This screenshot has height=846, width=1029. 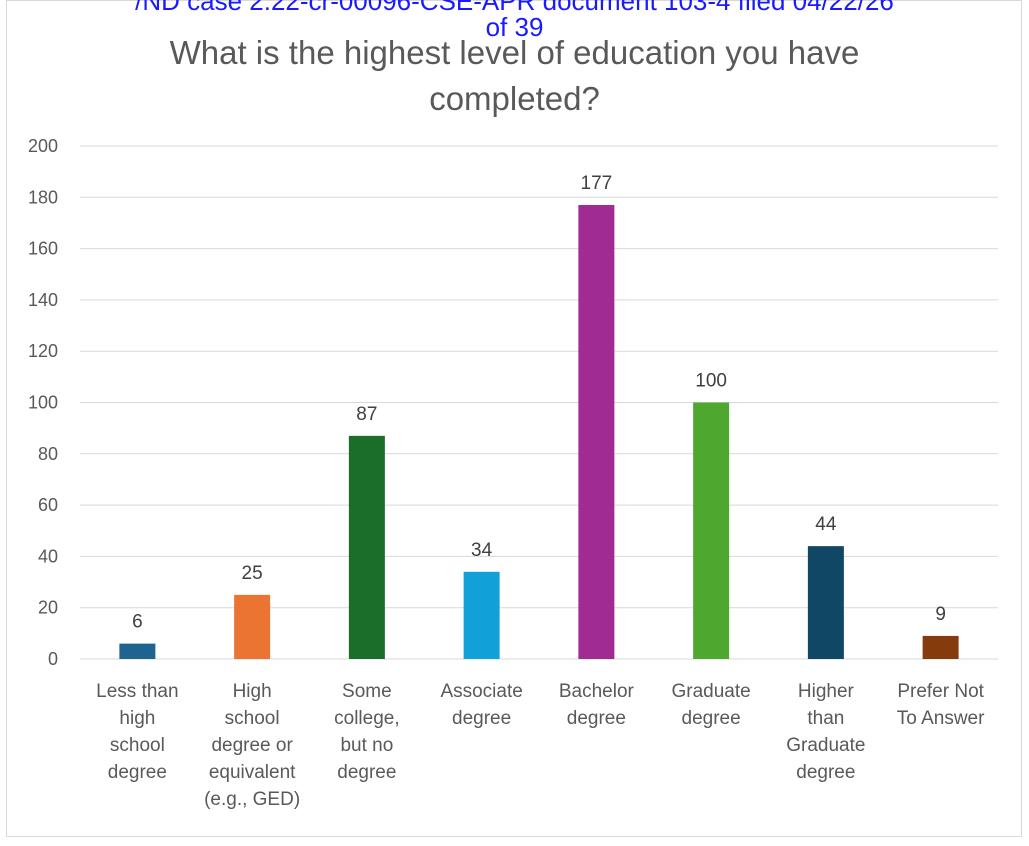 What do you see at coordinates (48, 608) in the screenshot?
I see `y-tick-label: 20` at bounding box center [48, 608].